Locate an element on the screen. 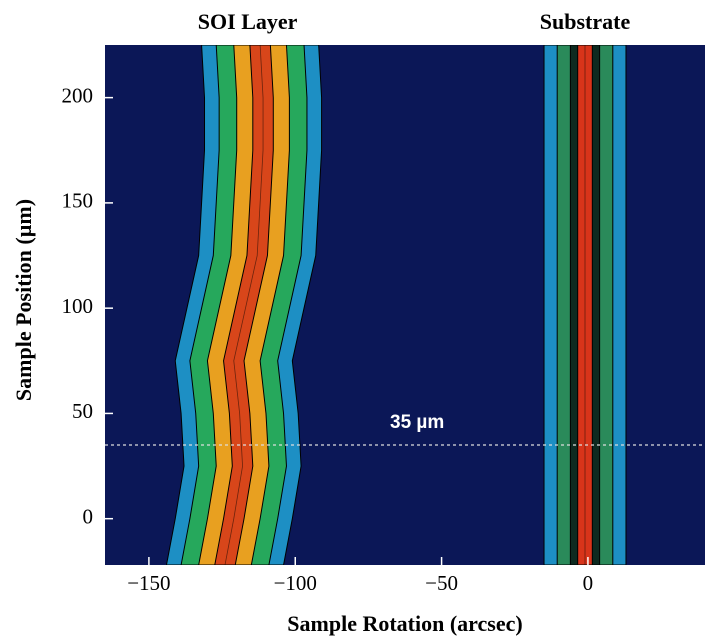 Image resolution: width=705 pixels, height=638 pixels. y-tick-label: 150 is located at coordinates (78, 201).